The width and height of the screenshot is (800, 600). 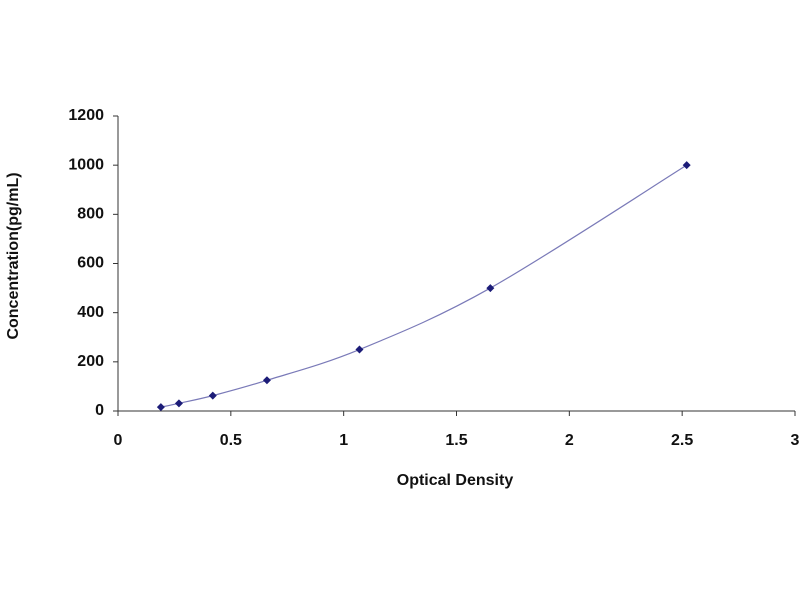 I want to click on x-tick-label: 2.5, so click(x=682, y=440).